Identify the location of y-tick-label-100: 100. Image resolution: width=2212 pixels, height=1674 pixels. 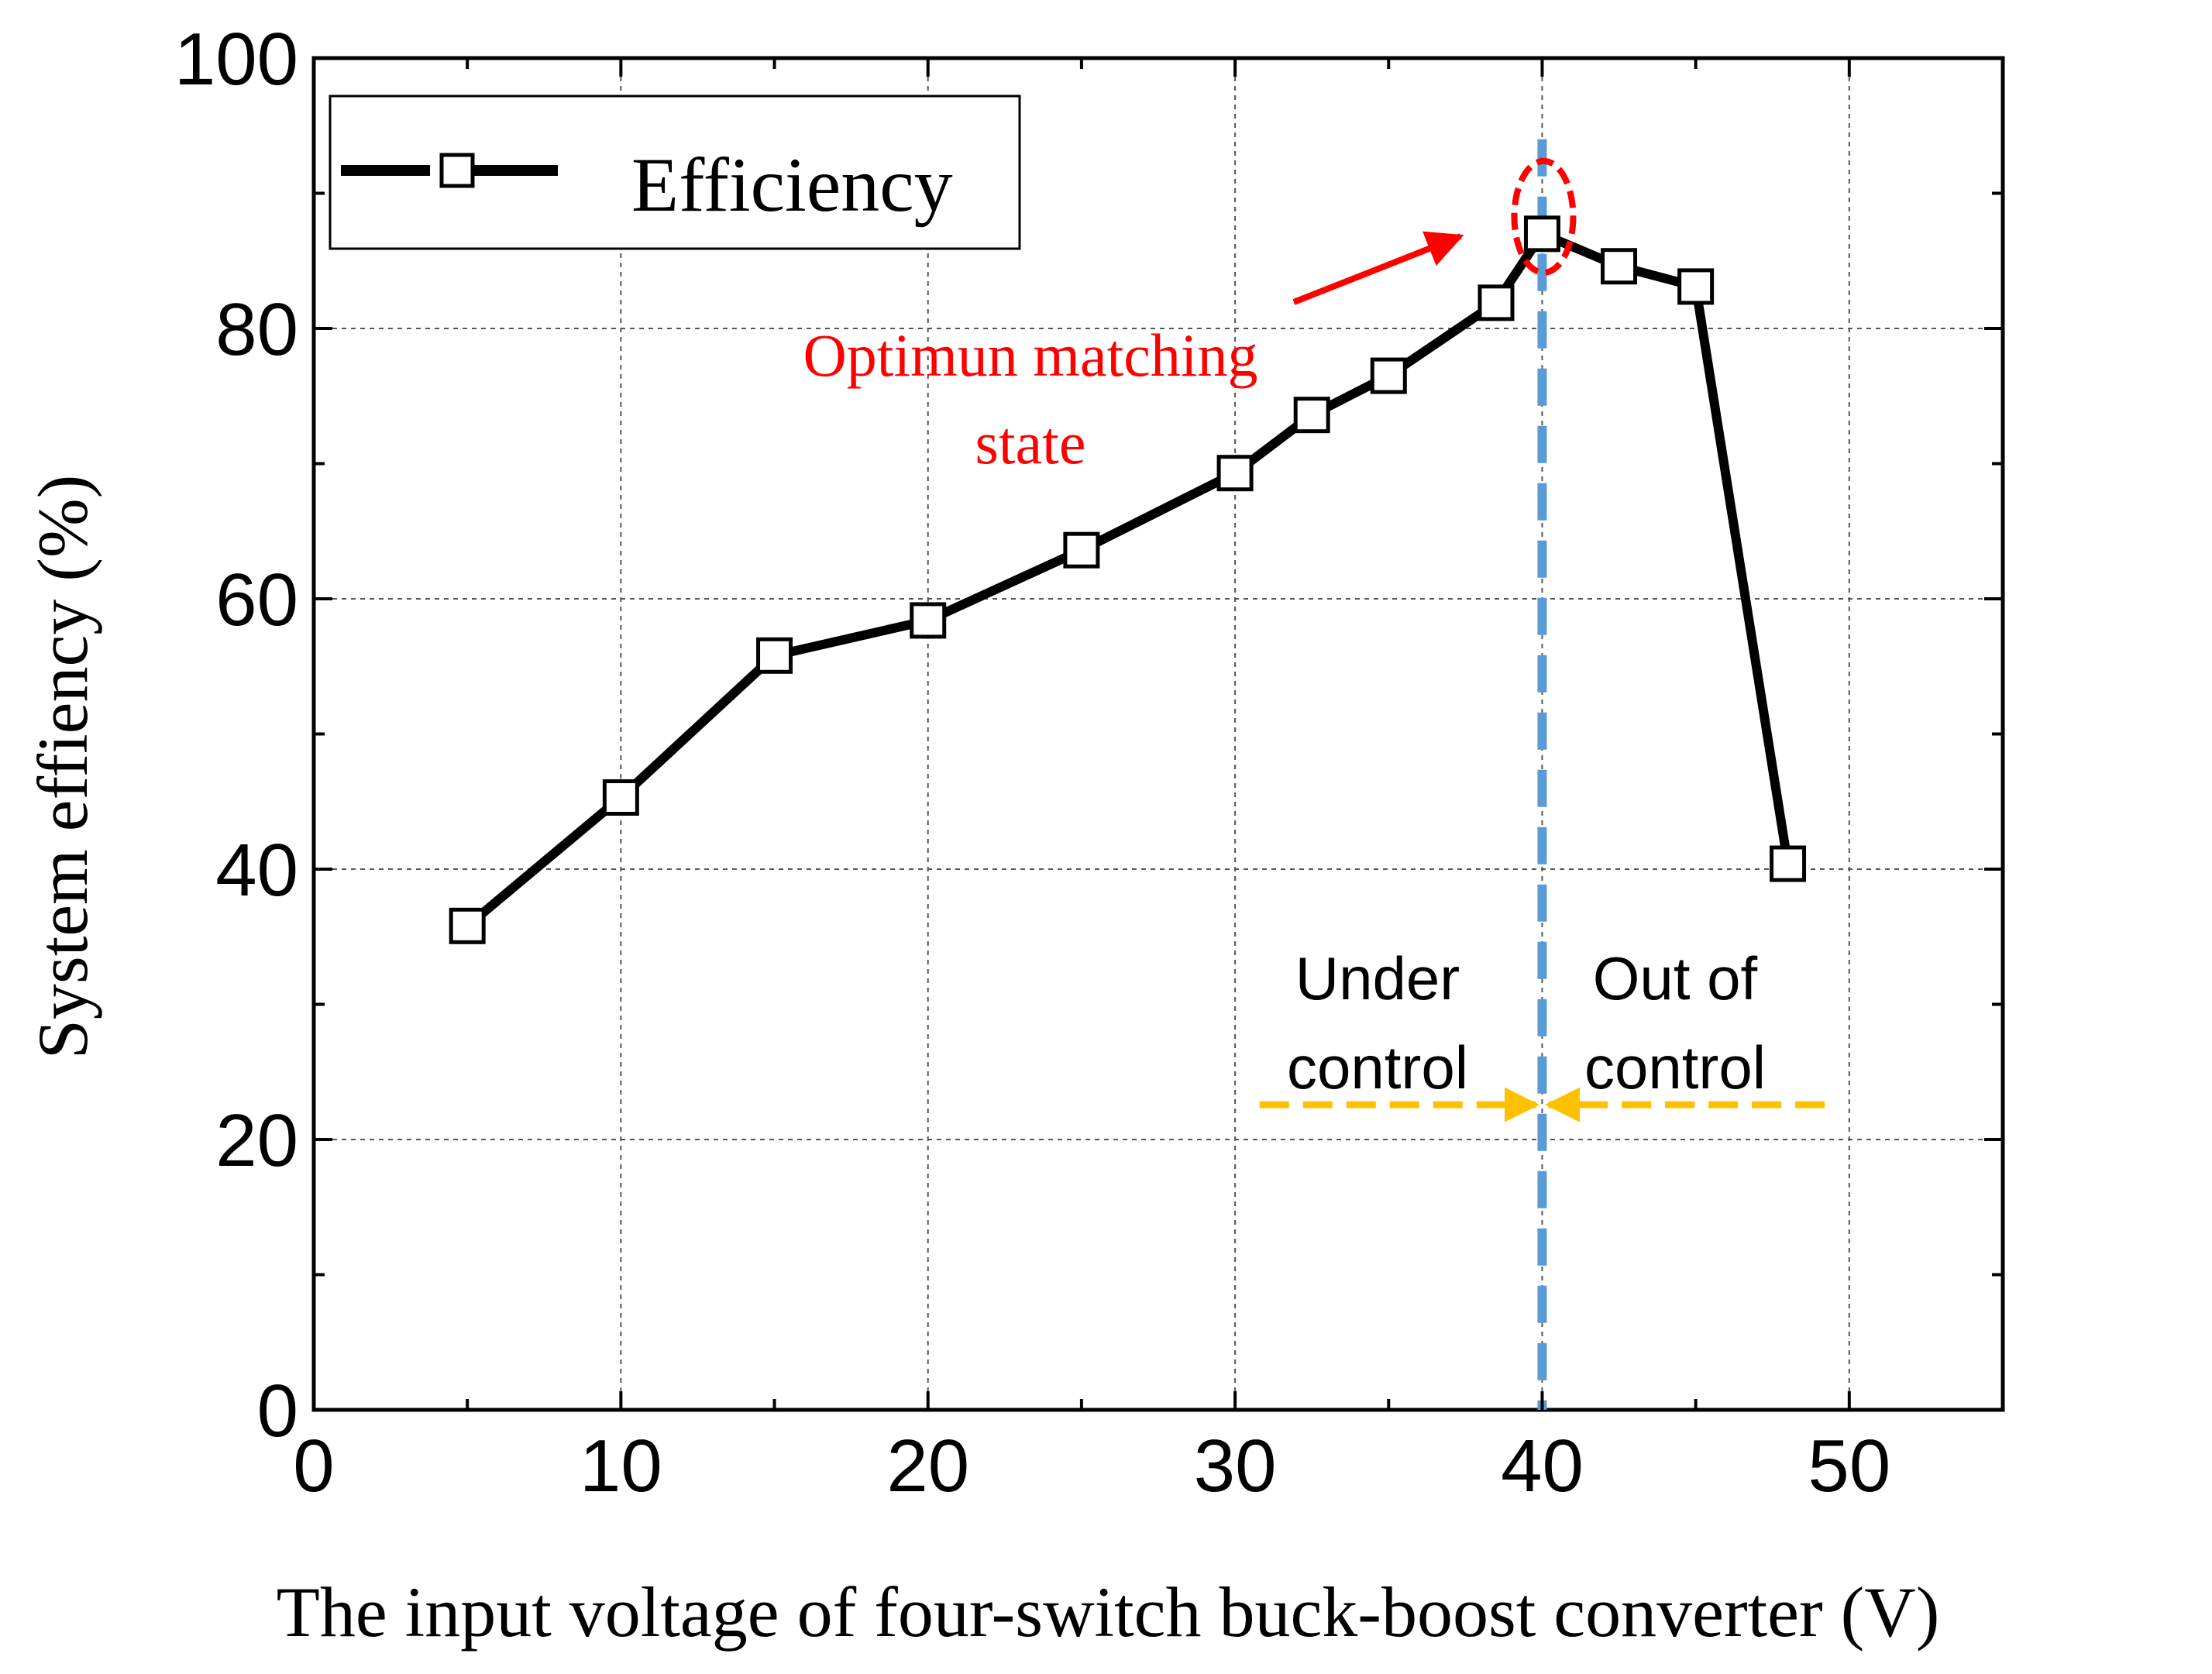
(236, 59).